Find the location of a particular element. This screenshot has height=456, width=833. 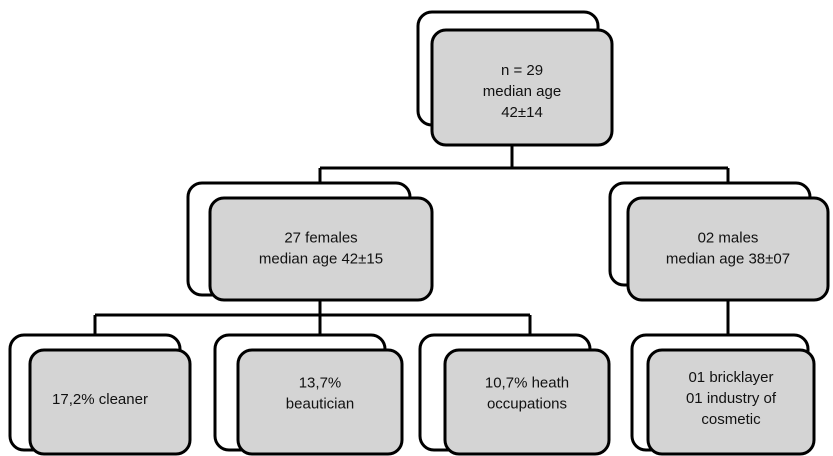

node-label: beautician is located at coordinates (320, 403).